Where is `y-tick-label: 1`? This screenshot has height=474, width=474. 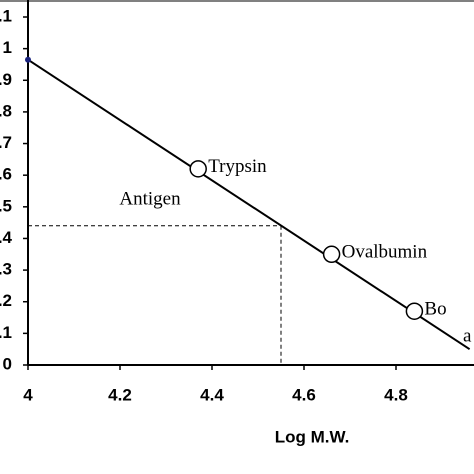
y-tick-label: 1 is located at coordinates (7, 47).